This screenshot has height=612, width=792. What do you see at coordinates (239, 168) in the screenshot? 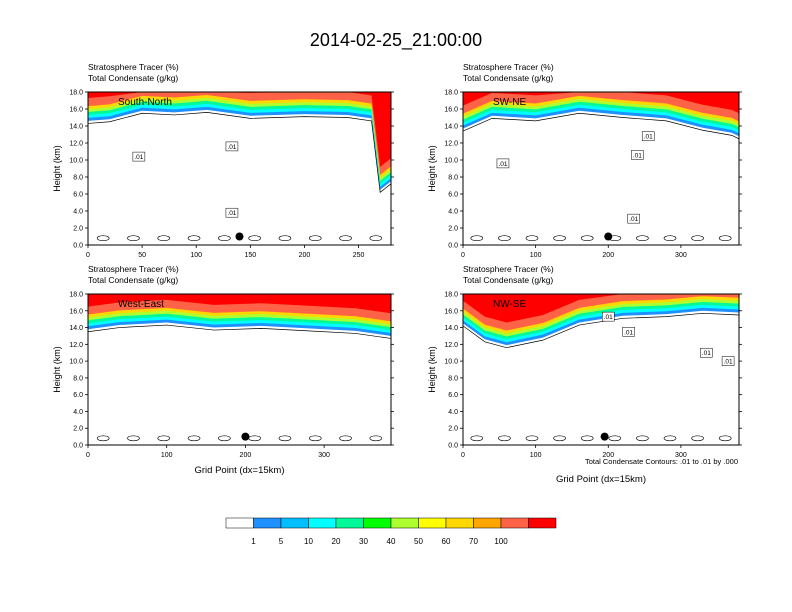
I see `plot-background` at bounding box center [239, 168].